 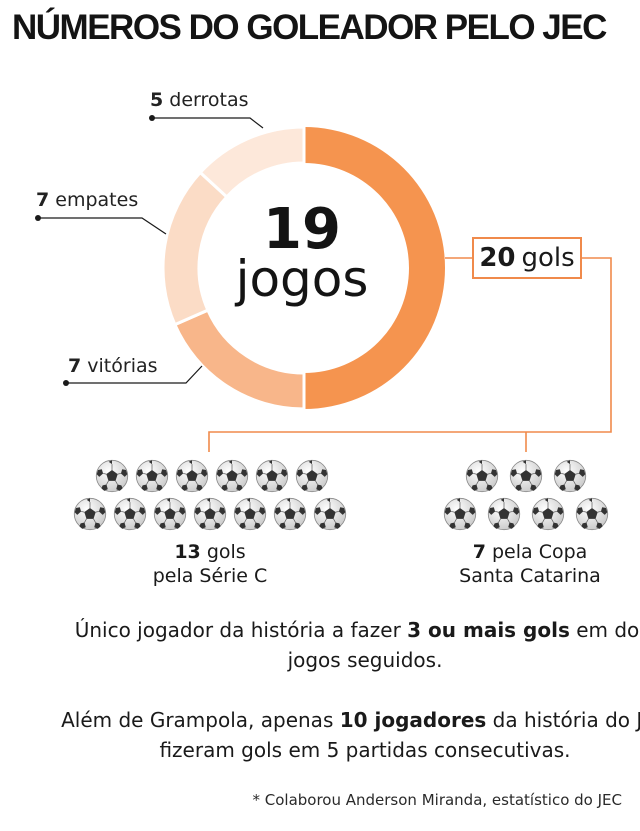 What do you see at coordinates (102, 226) in the screenshot?
I see `empates-leader-line` at bounding box center [102, 226].